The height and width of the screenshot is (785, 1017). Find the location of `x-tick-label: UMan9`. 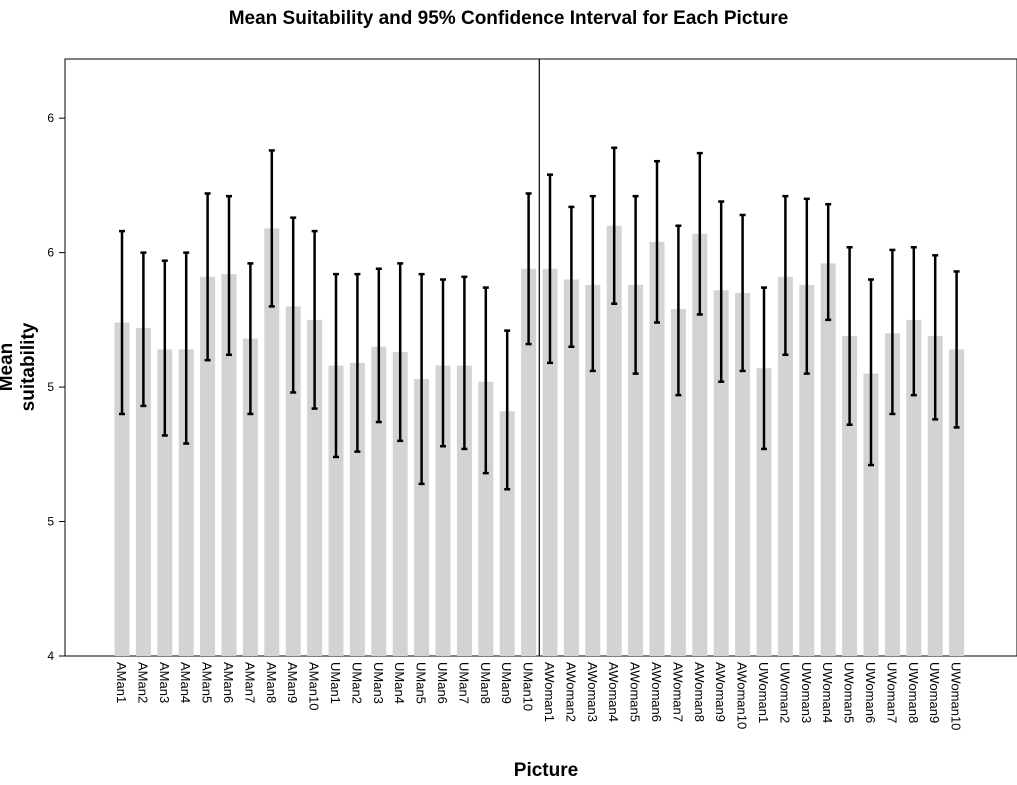

x-tick-label: UMan9 is located at coordinates (506, 683).